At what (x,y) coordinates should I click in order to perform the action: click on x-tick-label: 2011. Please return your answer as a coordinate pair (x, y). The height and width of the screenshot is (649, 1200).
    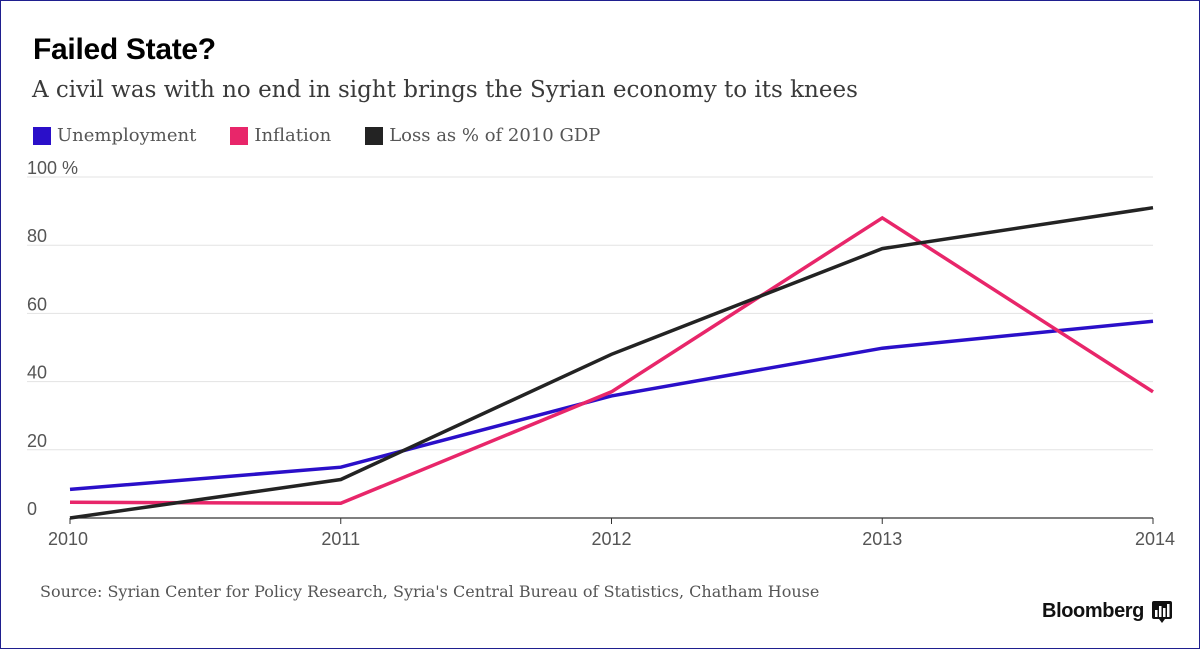
    Looking at the image, I should click on (340, 539).